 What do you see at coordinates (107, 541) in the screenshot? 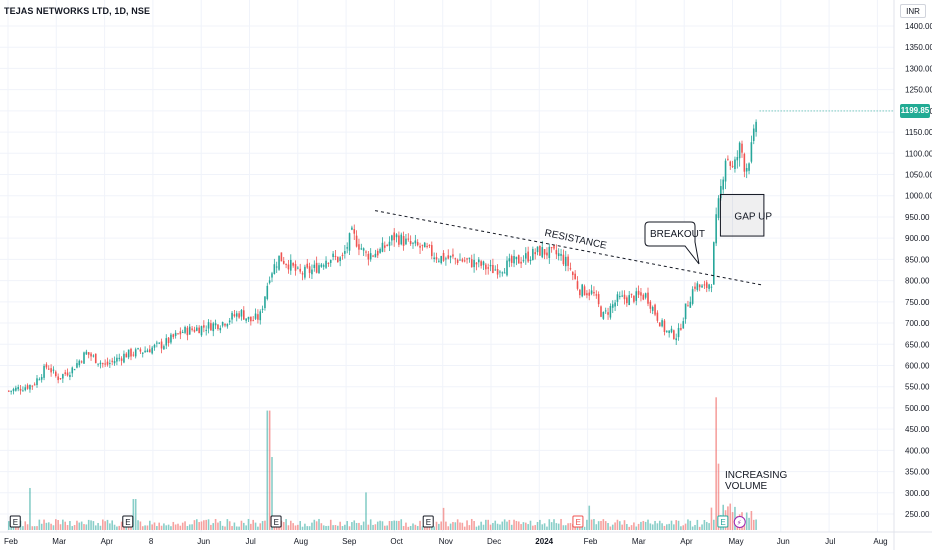
I see `time-tick-label: Apr` at bounding box center [107, 541].